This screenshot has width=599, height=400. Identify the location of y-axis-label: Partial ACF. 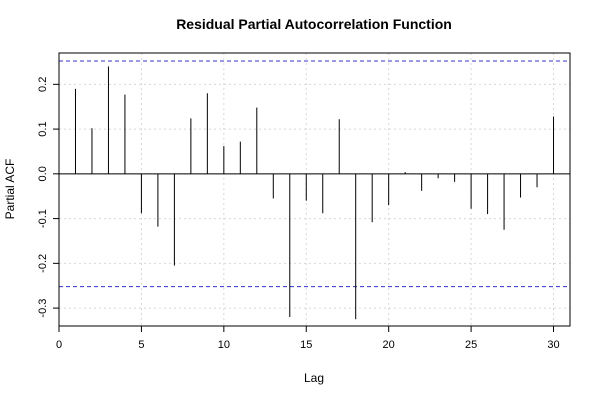
(10, 189).